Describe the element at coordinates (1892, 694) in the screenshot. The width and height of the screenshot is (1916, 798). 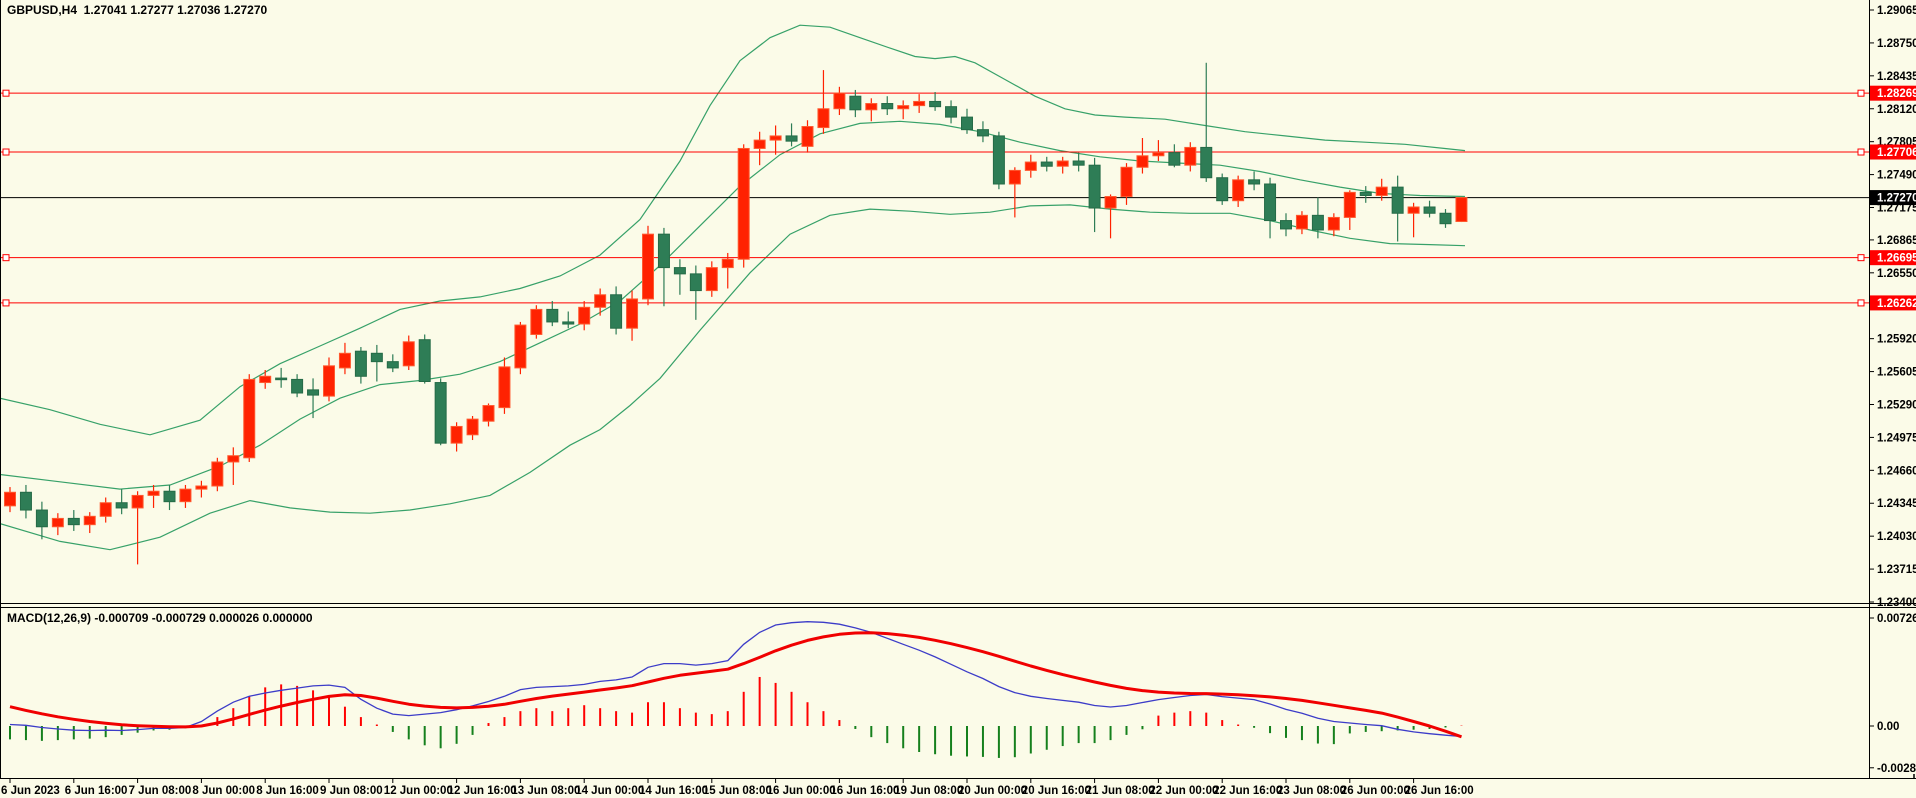
I see `macd-axis: 0.007269 0.00 -0.002813` at that location.